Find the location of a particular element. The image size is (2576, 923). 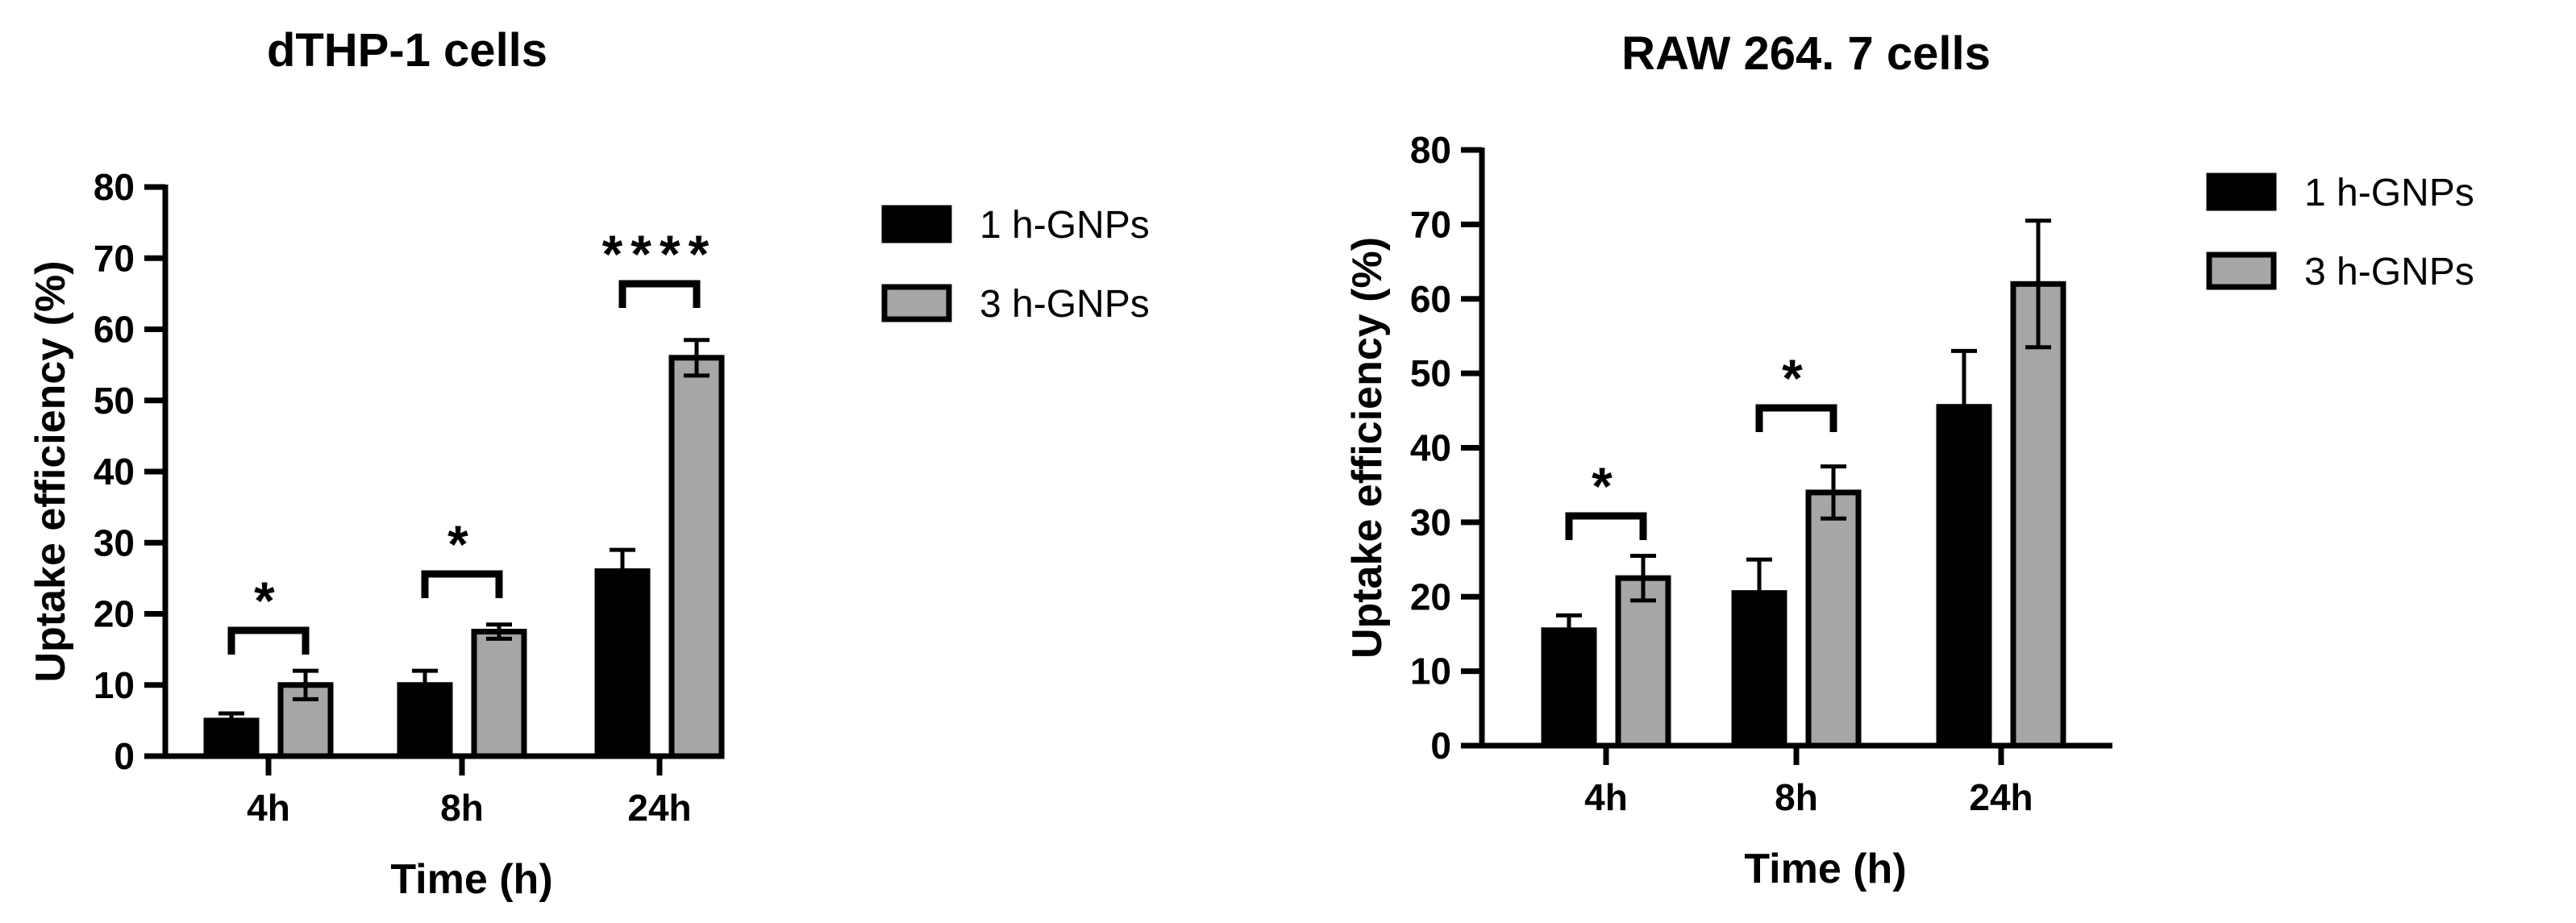

chart-title: dTHP-1 cells is located at coordinates (407, 50).